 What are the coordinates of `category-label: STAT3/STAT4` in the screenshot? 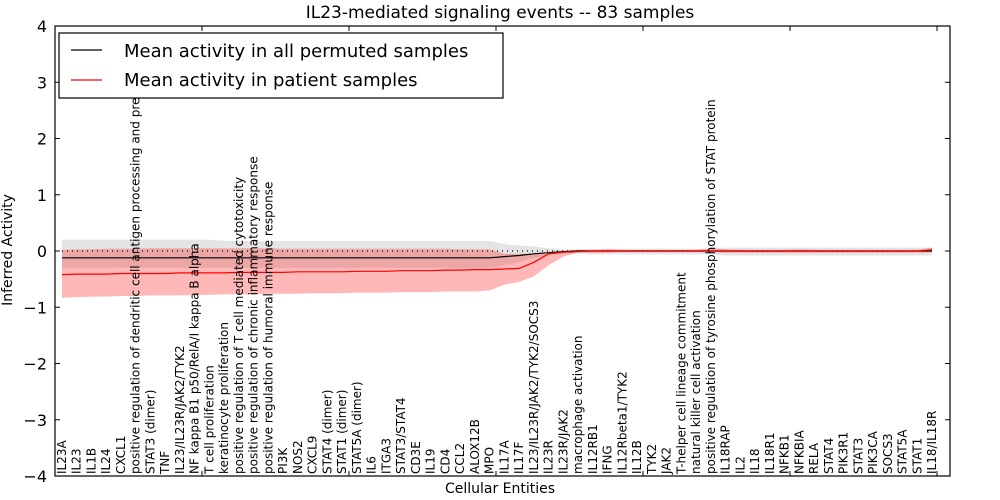 It's located at (401, 435).